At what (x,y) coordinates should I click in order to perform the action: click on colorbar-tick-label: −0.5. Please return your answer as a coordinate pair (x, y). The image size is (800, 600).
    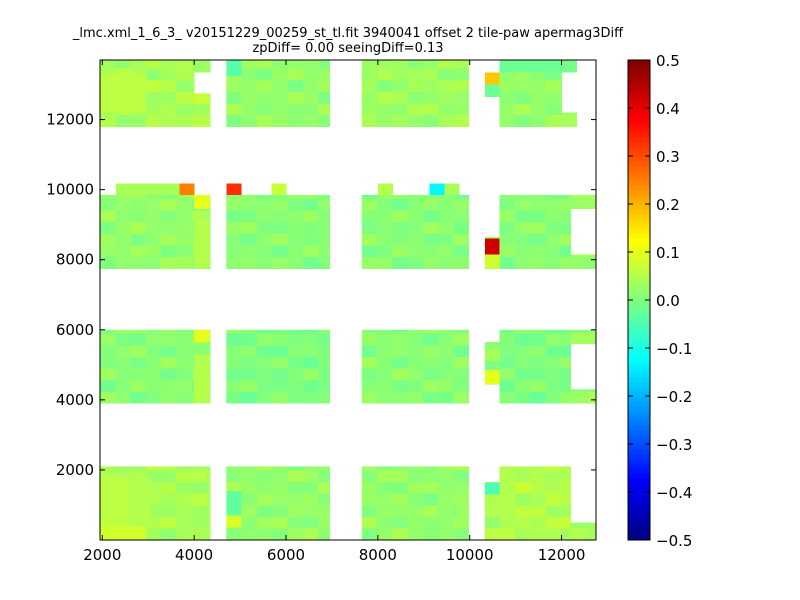
    Looking at the image, I should click on (674, 541).